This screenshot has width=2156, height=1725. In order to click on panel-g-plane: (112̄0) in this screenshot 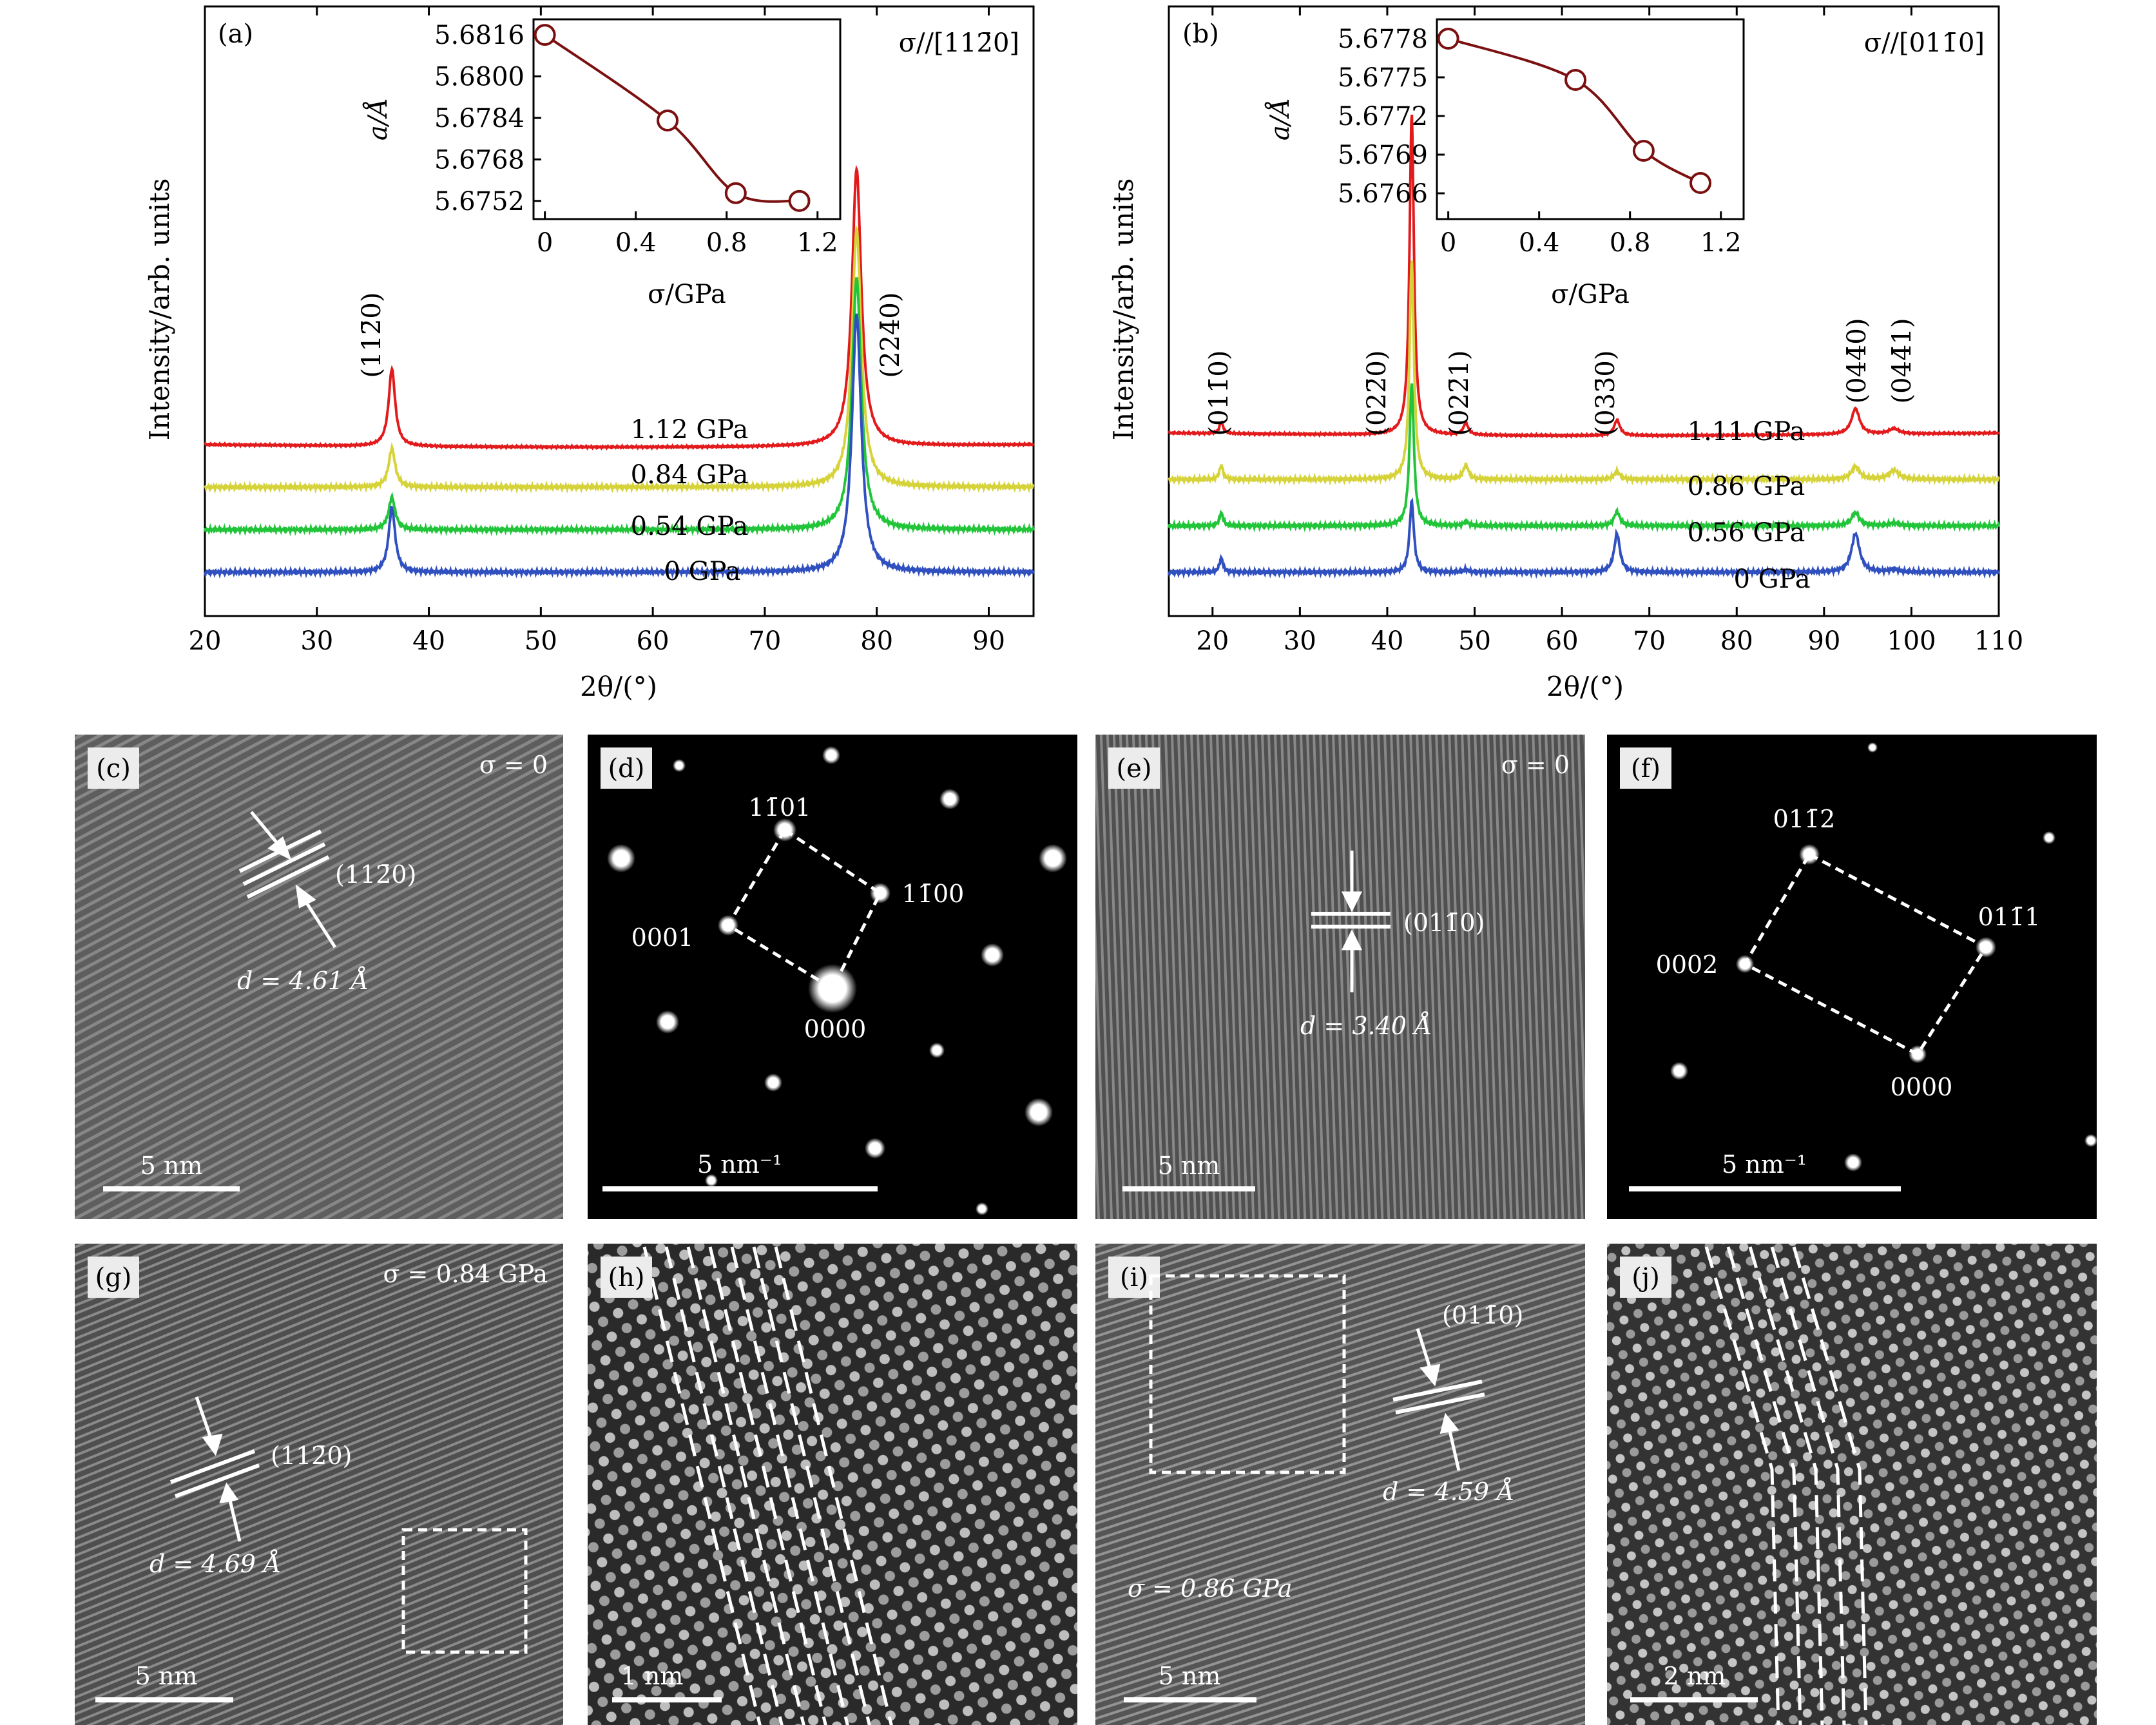, I will do `click(311, 1456)`.